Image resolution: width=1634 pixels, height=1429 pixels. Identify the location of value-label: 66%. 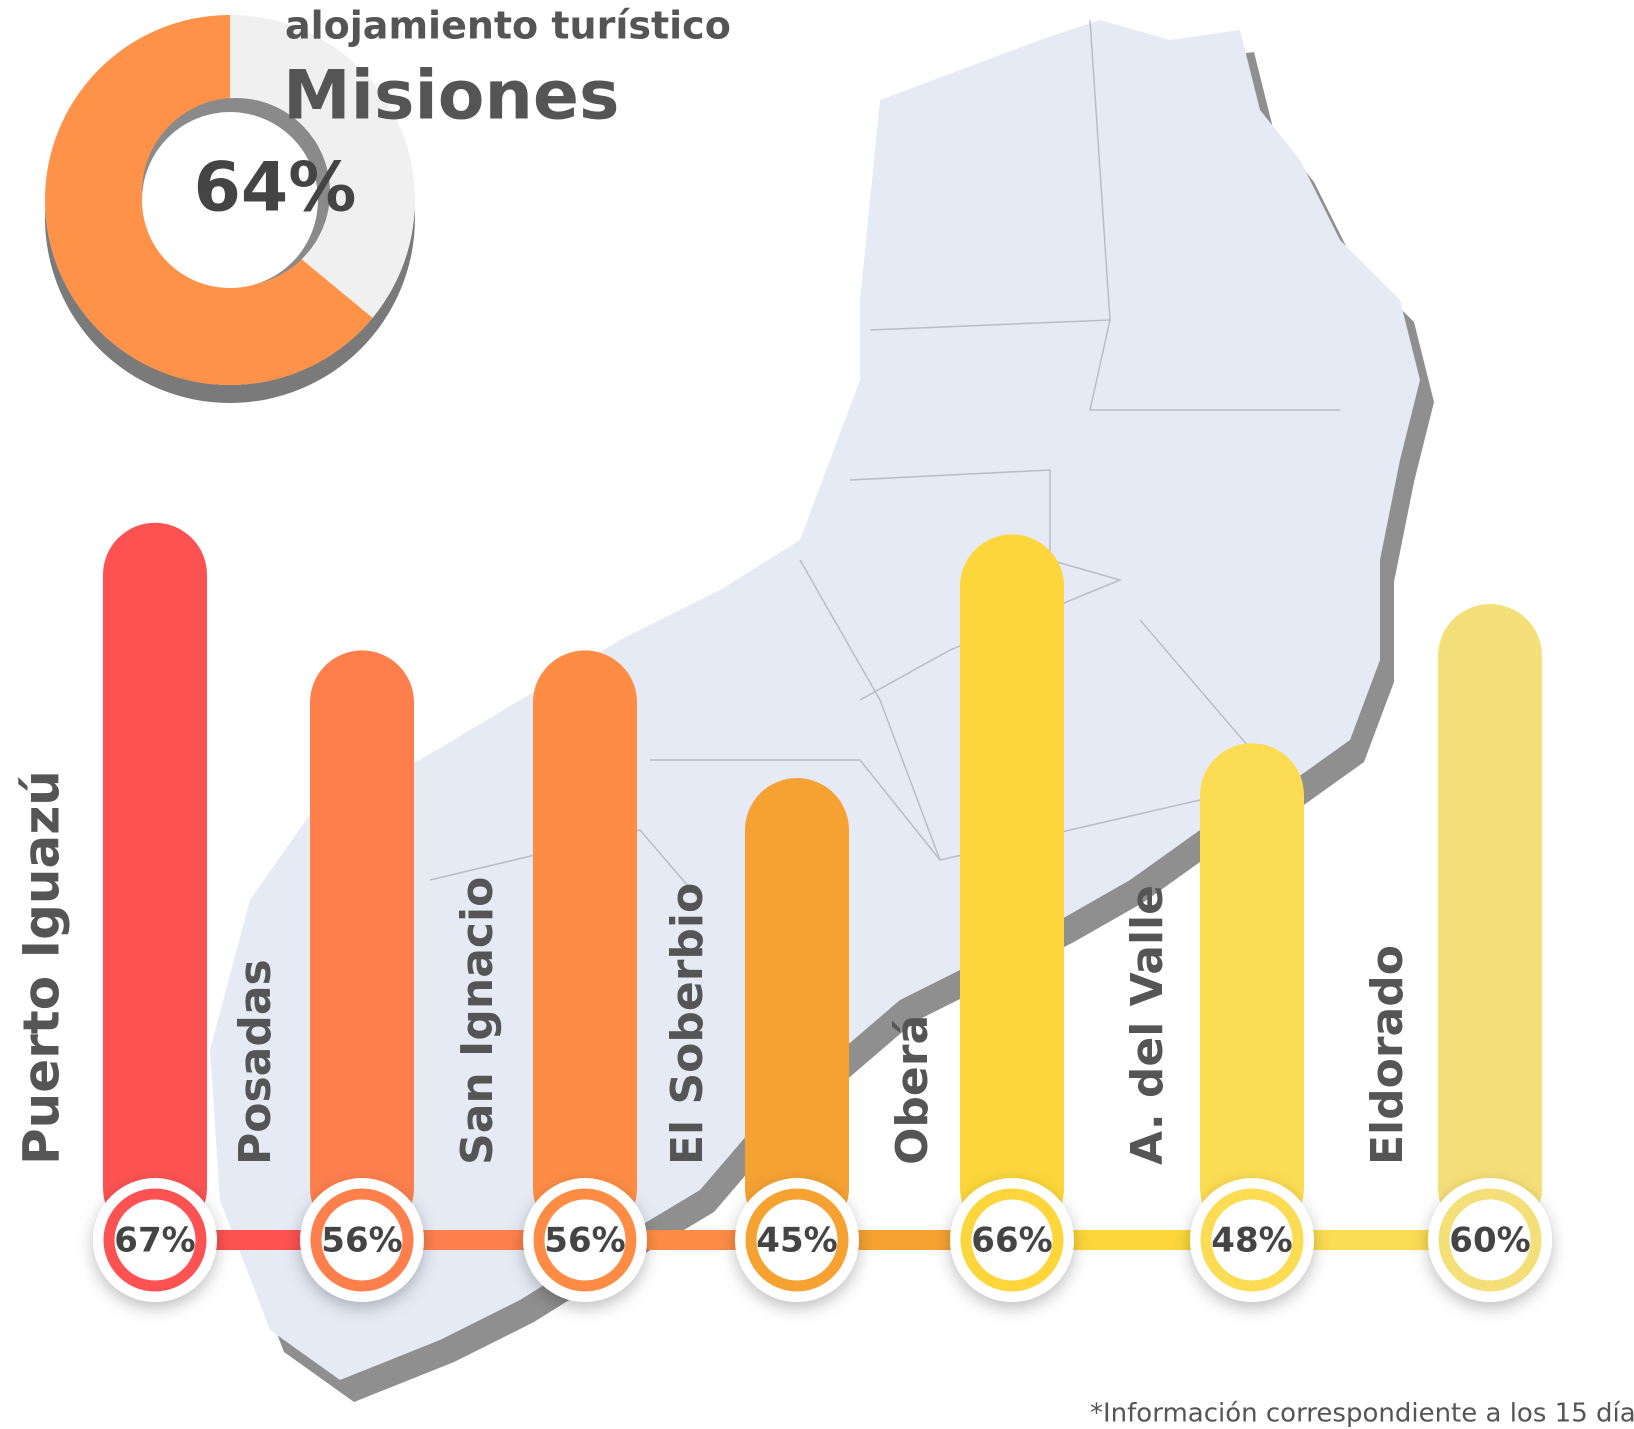
(1011, 1241).